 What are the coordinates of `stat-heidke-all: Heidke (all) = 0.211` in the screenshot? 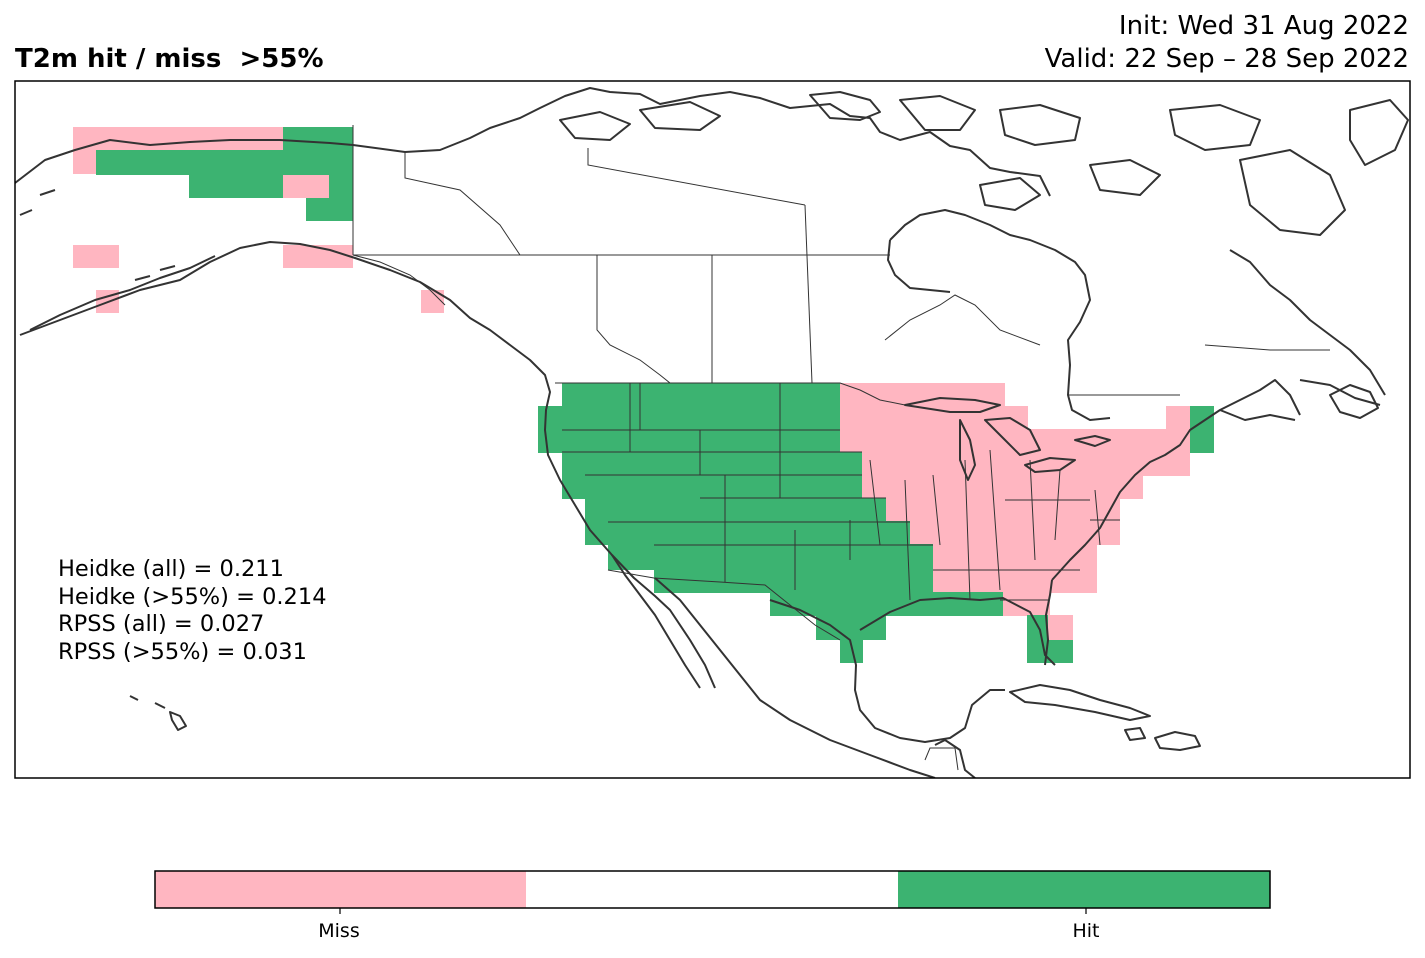 It's located at (171, 569).